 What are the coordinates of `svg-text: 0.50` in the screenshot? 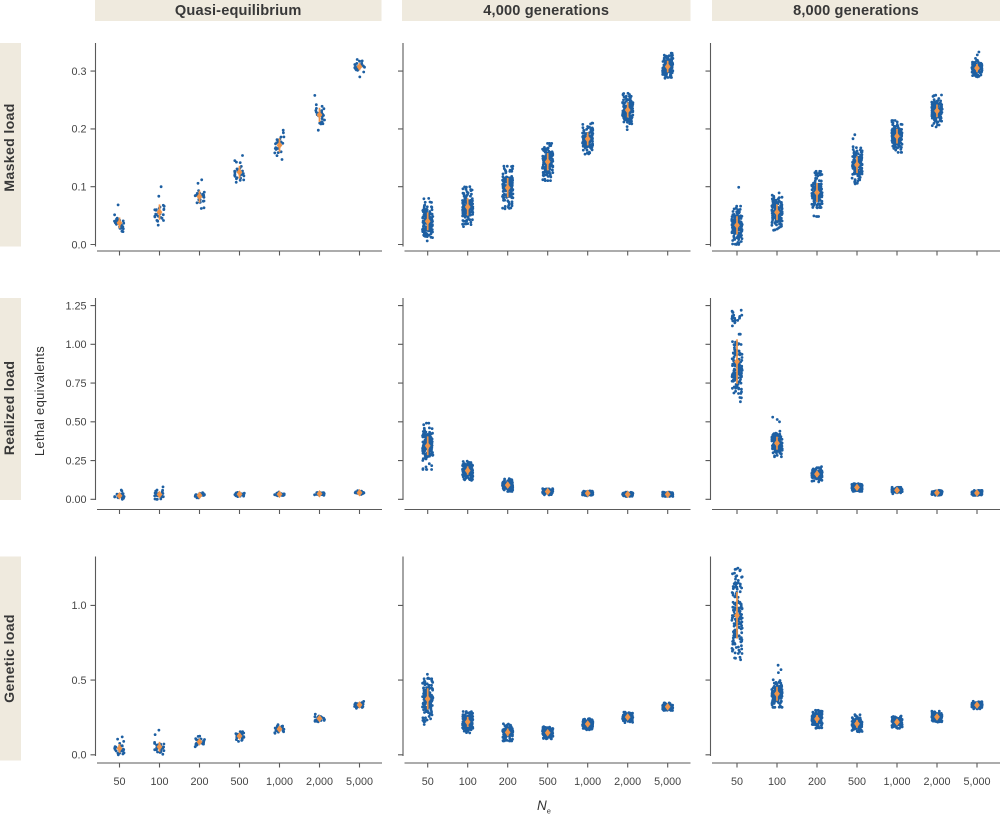 It's located at (75, 423).